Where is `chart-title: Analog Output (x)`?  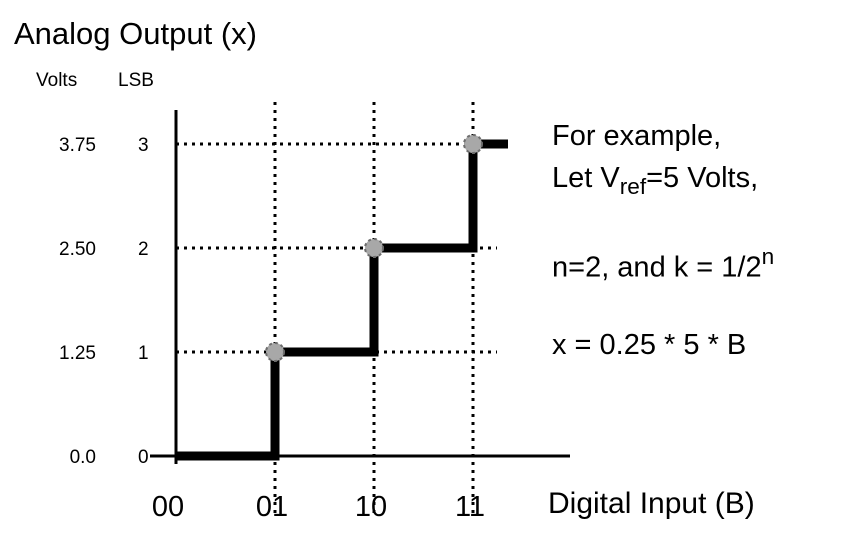
chart-title: Analog Output (x) is located at coordinates (135, 33).